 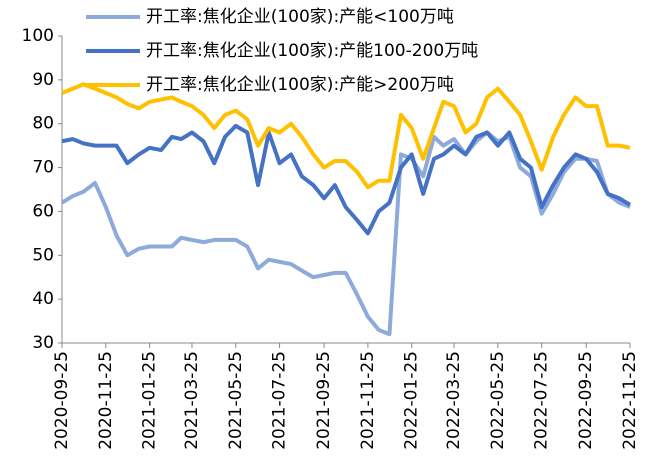 What do you see at coordinates (542, 400) in the screenshot?
I see `x-tick-label: 2022-07-25` at bounding box center [542, 400].